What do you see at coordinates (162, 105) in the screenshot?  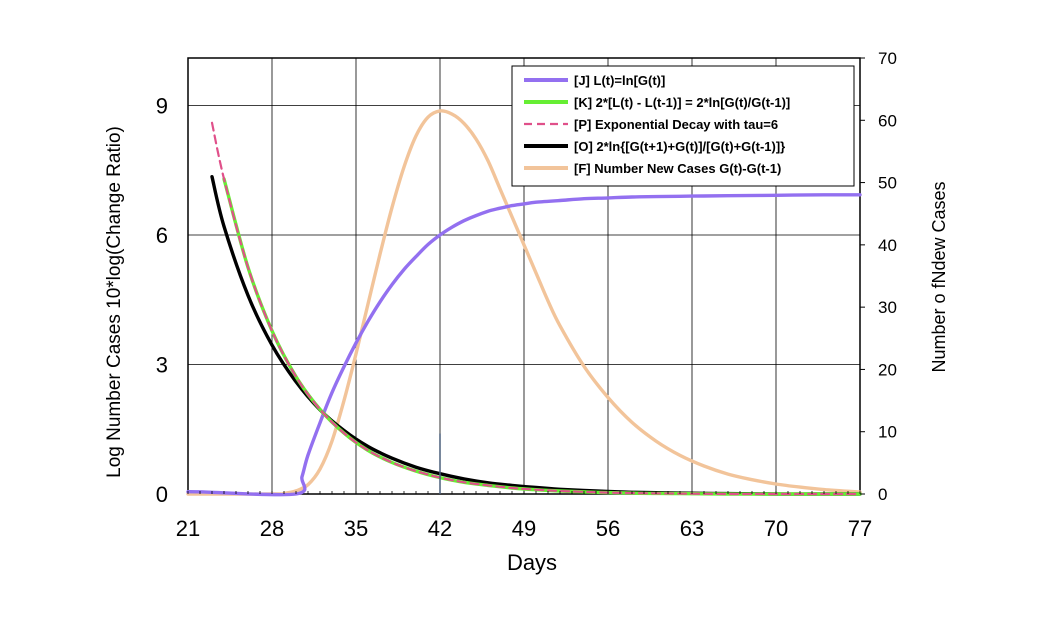 I see `y-left-tick-label: 9` at bounding box center [162, 105].